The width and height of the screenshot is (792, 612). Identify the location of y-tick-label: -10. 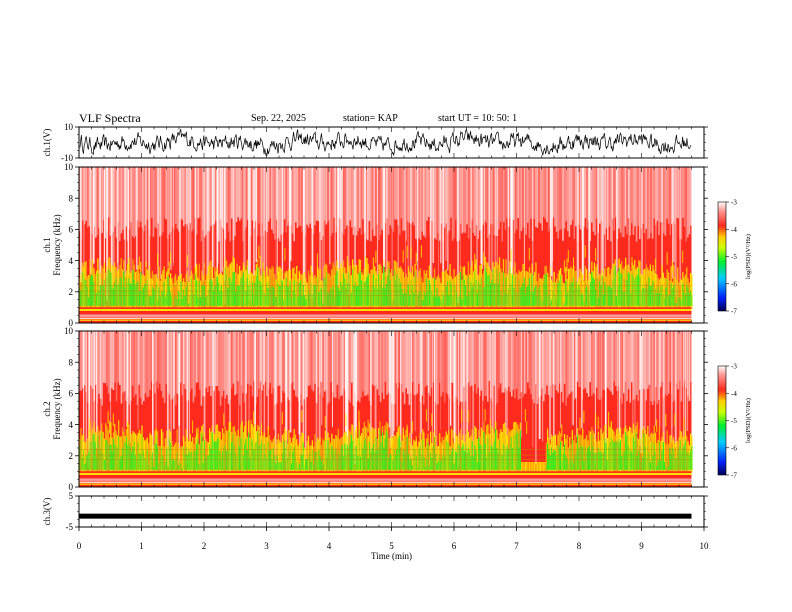
(67, 158).